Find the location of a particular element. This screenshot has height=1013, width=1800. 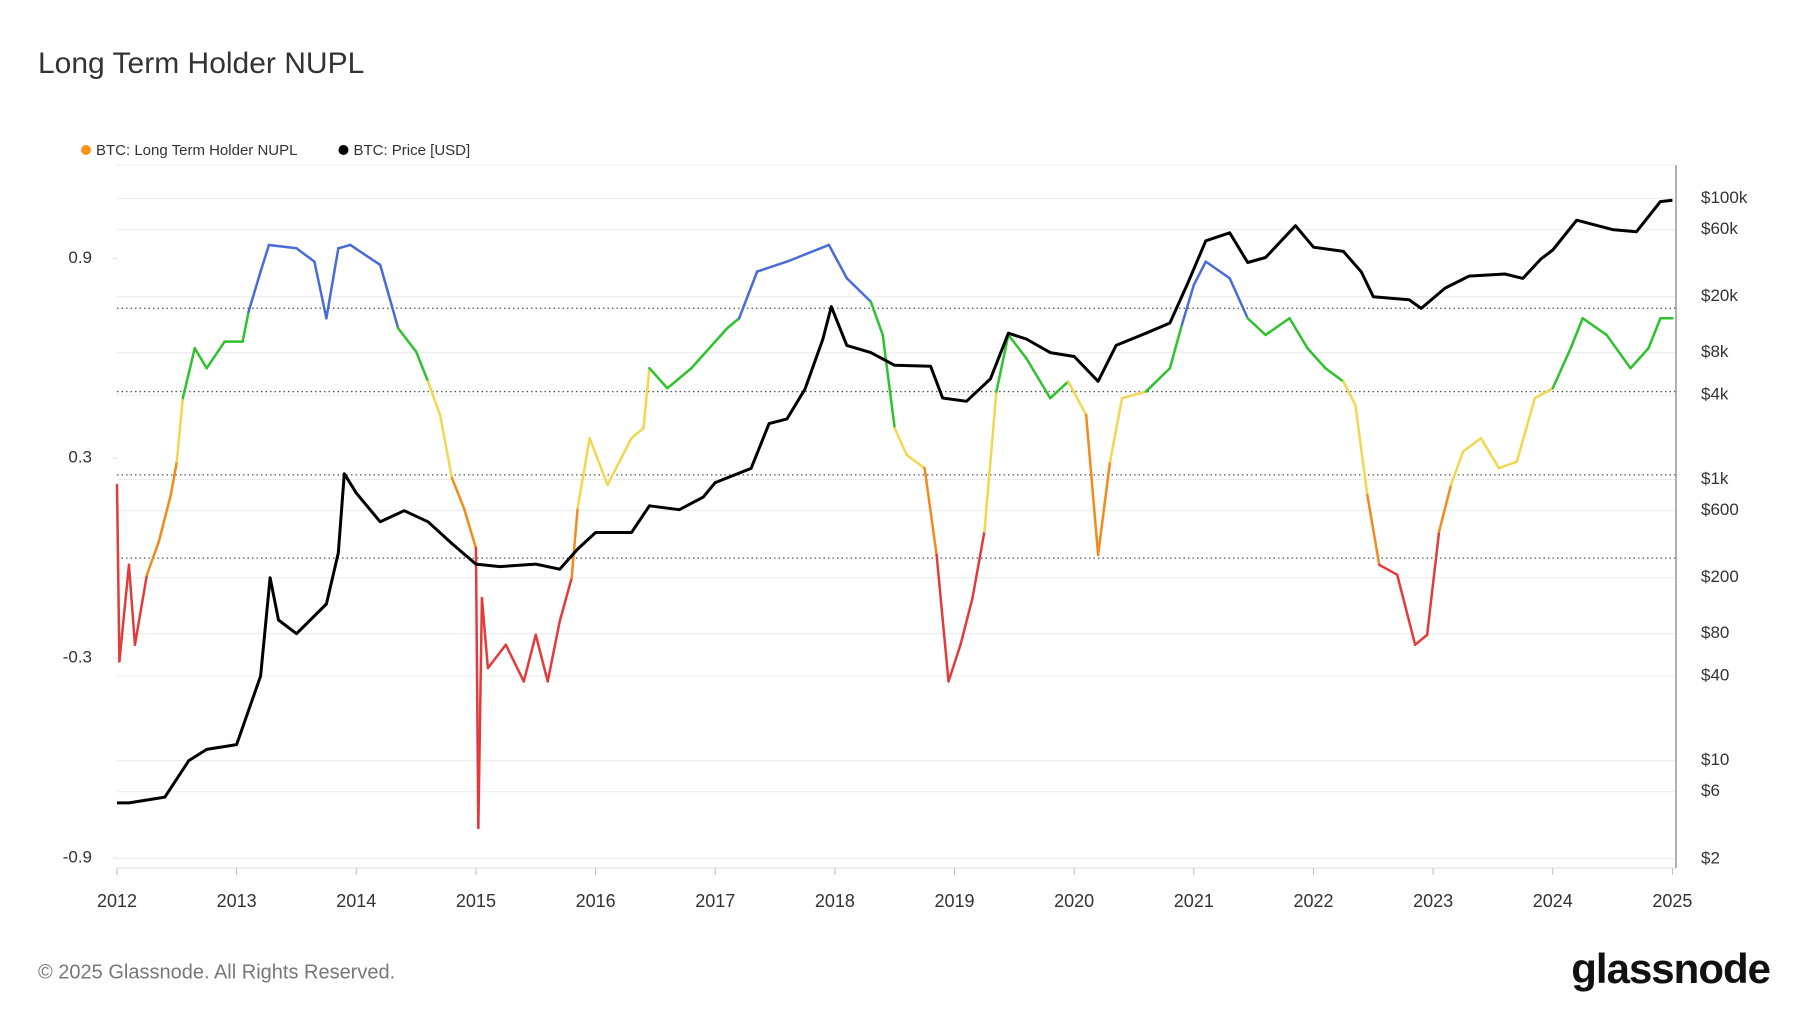

x-tick-label: 2018 is located at coordinates (835, 901).